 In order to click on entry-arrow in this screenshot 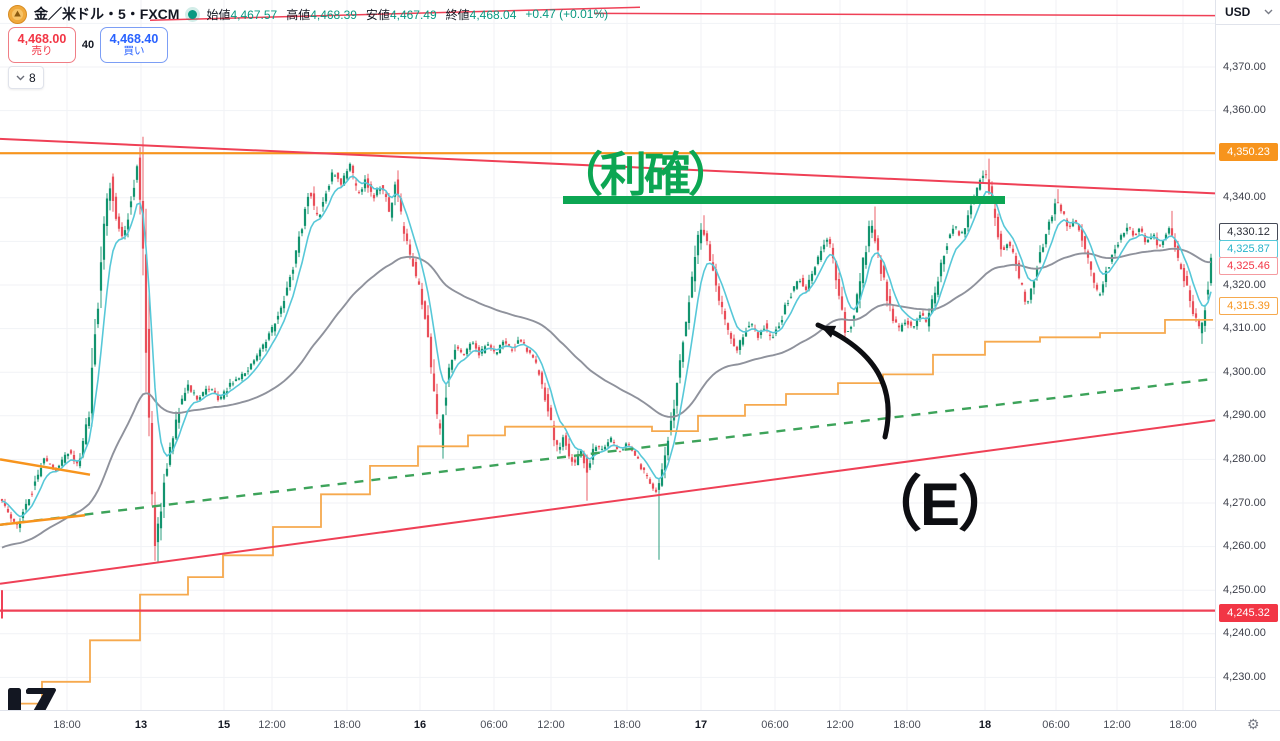, I will do `click(853, 381)`.